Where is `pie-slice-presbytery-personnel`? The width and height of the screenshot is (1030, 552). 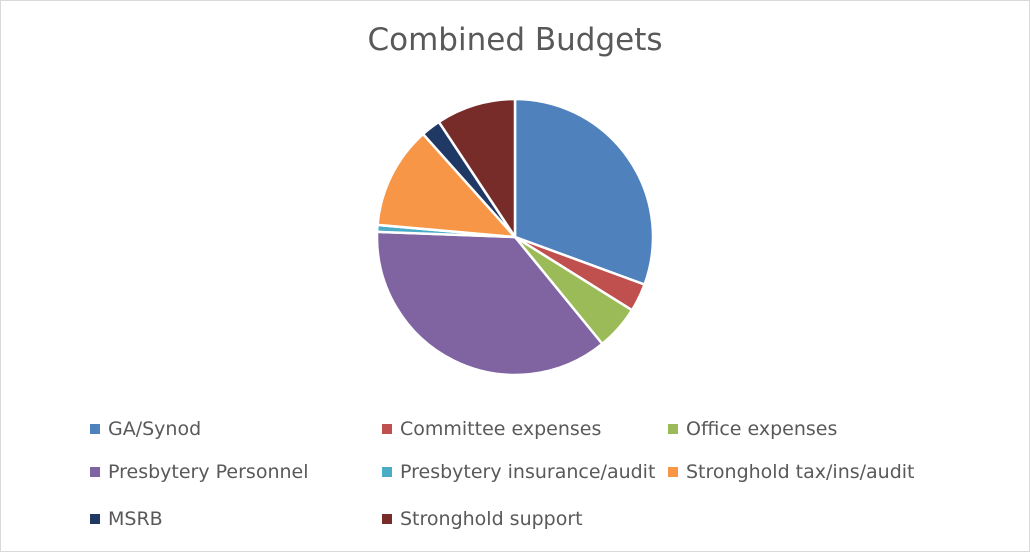 pie-slice-presbytery-personnel is located at coordinates (489, 303).